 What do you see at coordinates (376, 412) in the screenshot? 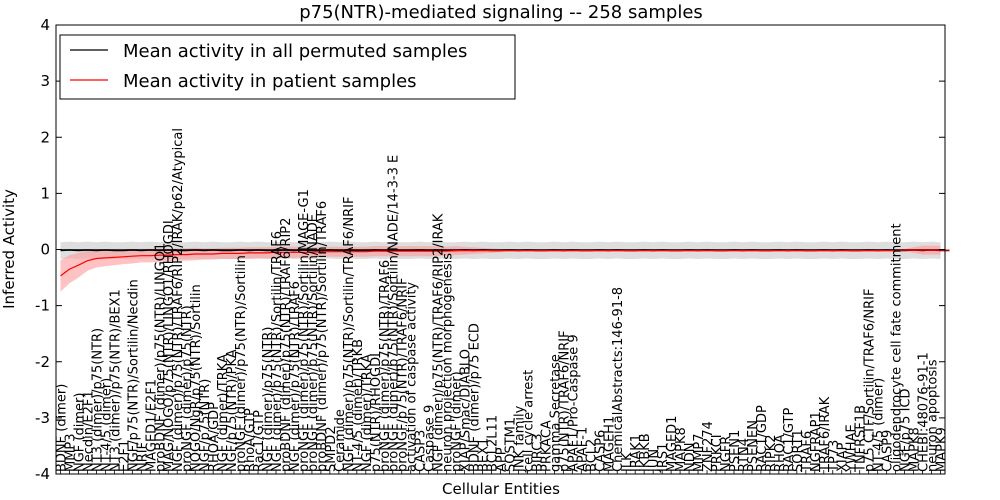
I see `x-tick-label: p75(NTR)/RHOGDI` at bounding box center [376, 412].